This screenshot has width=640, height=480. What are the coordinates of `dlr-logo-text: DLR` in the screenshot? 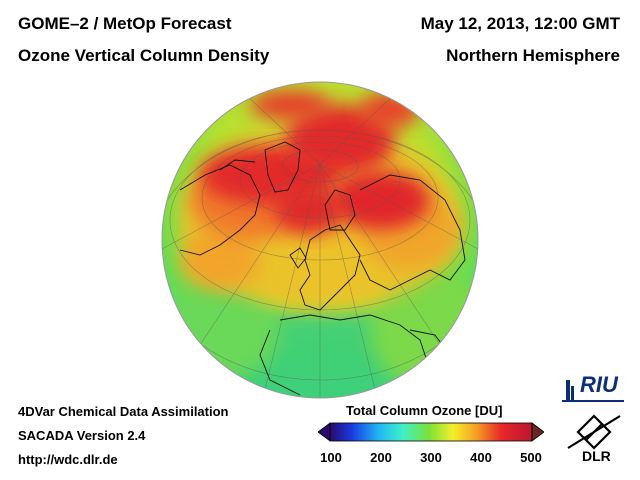 It's located at (596, 456).